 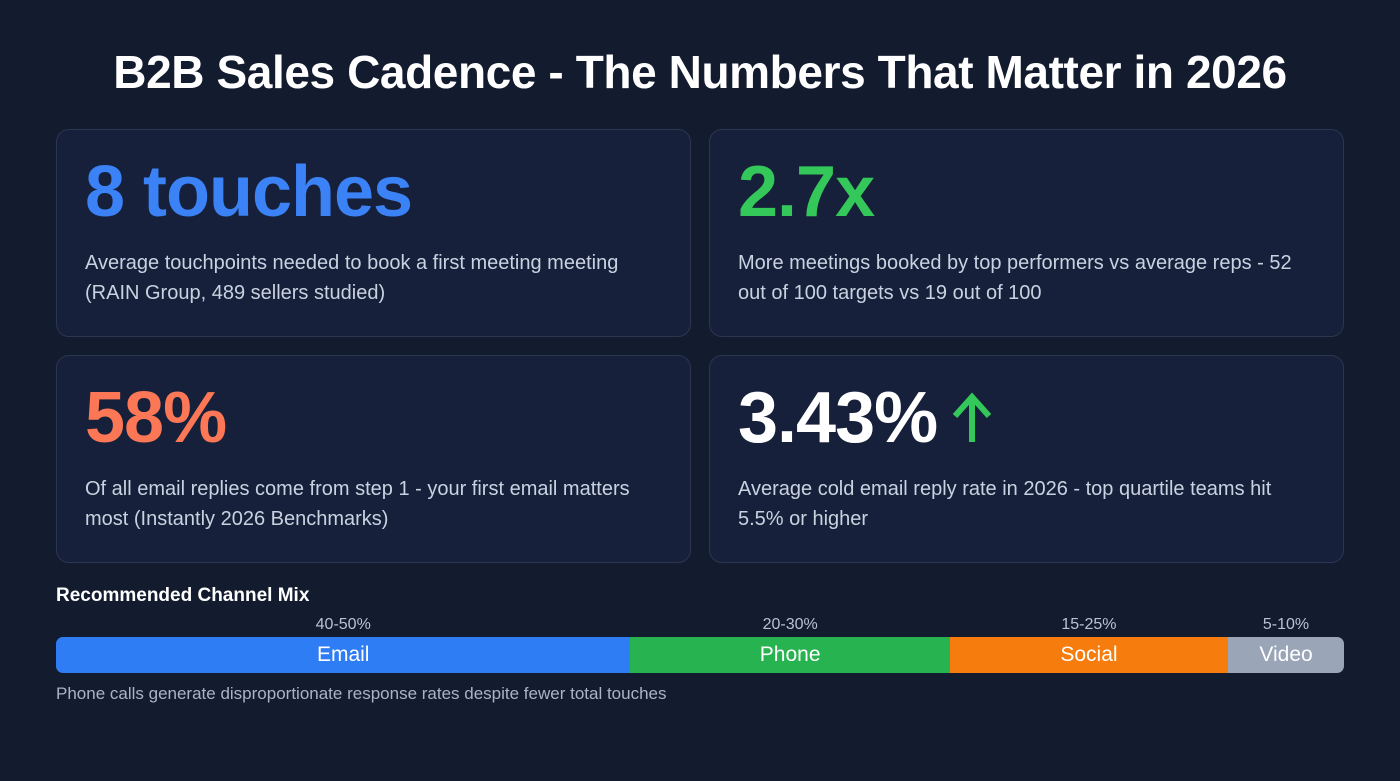 I want to click on stat-value-row: 2.7x, so click(x=1027, y=192).